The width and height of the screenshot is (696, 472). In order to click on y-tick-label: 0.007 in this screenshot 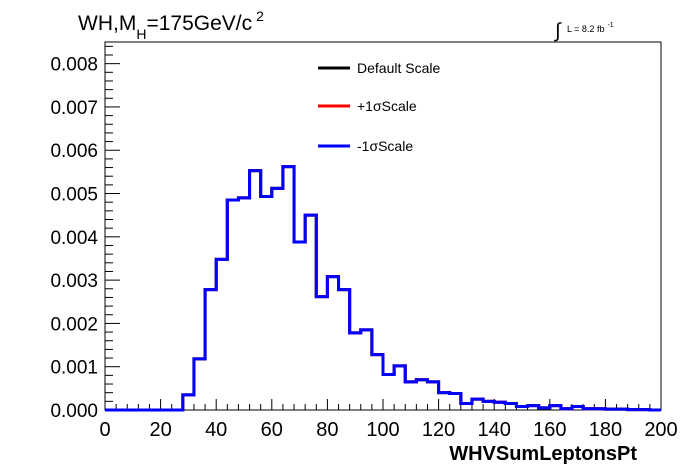, I will do `click(74, 108)`.